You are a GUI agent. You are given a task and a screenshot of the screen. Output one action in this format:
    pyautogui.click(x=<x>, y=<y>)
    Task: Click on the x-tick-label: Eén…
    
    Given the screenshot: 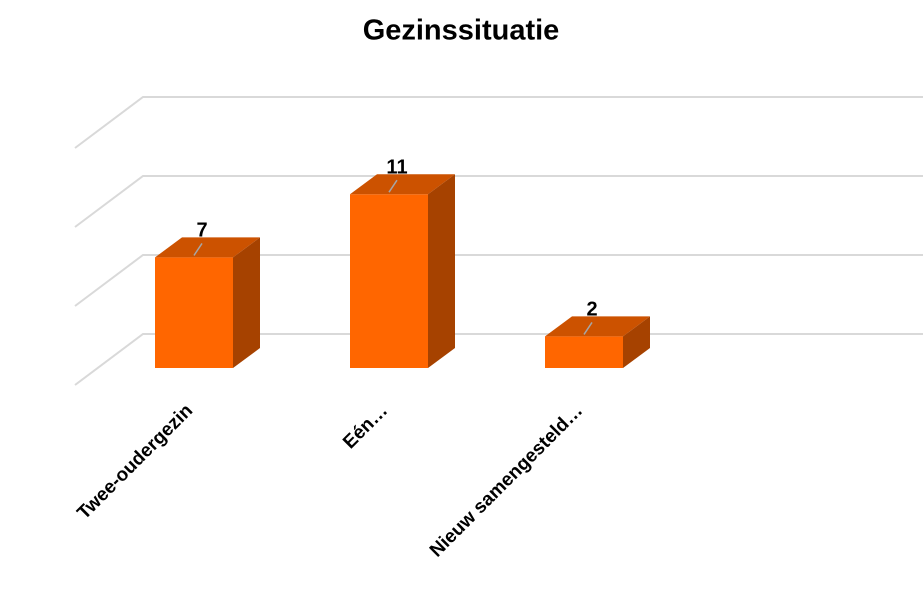 What is the action you would take?
    pyautogui.click(x=365, y=426)
    